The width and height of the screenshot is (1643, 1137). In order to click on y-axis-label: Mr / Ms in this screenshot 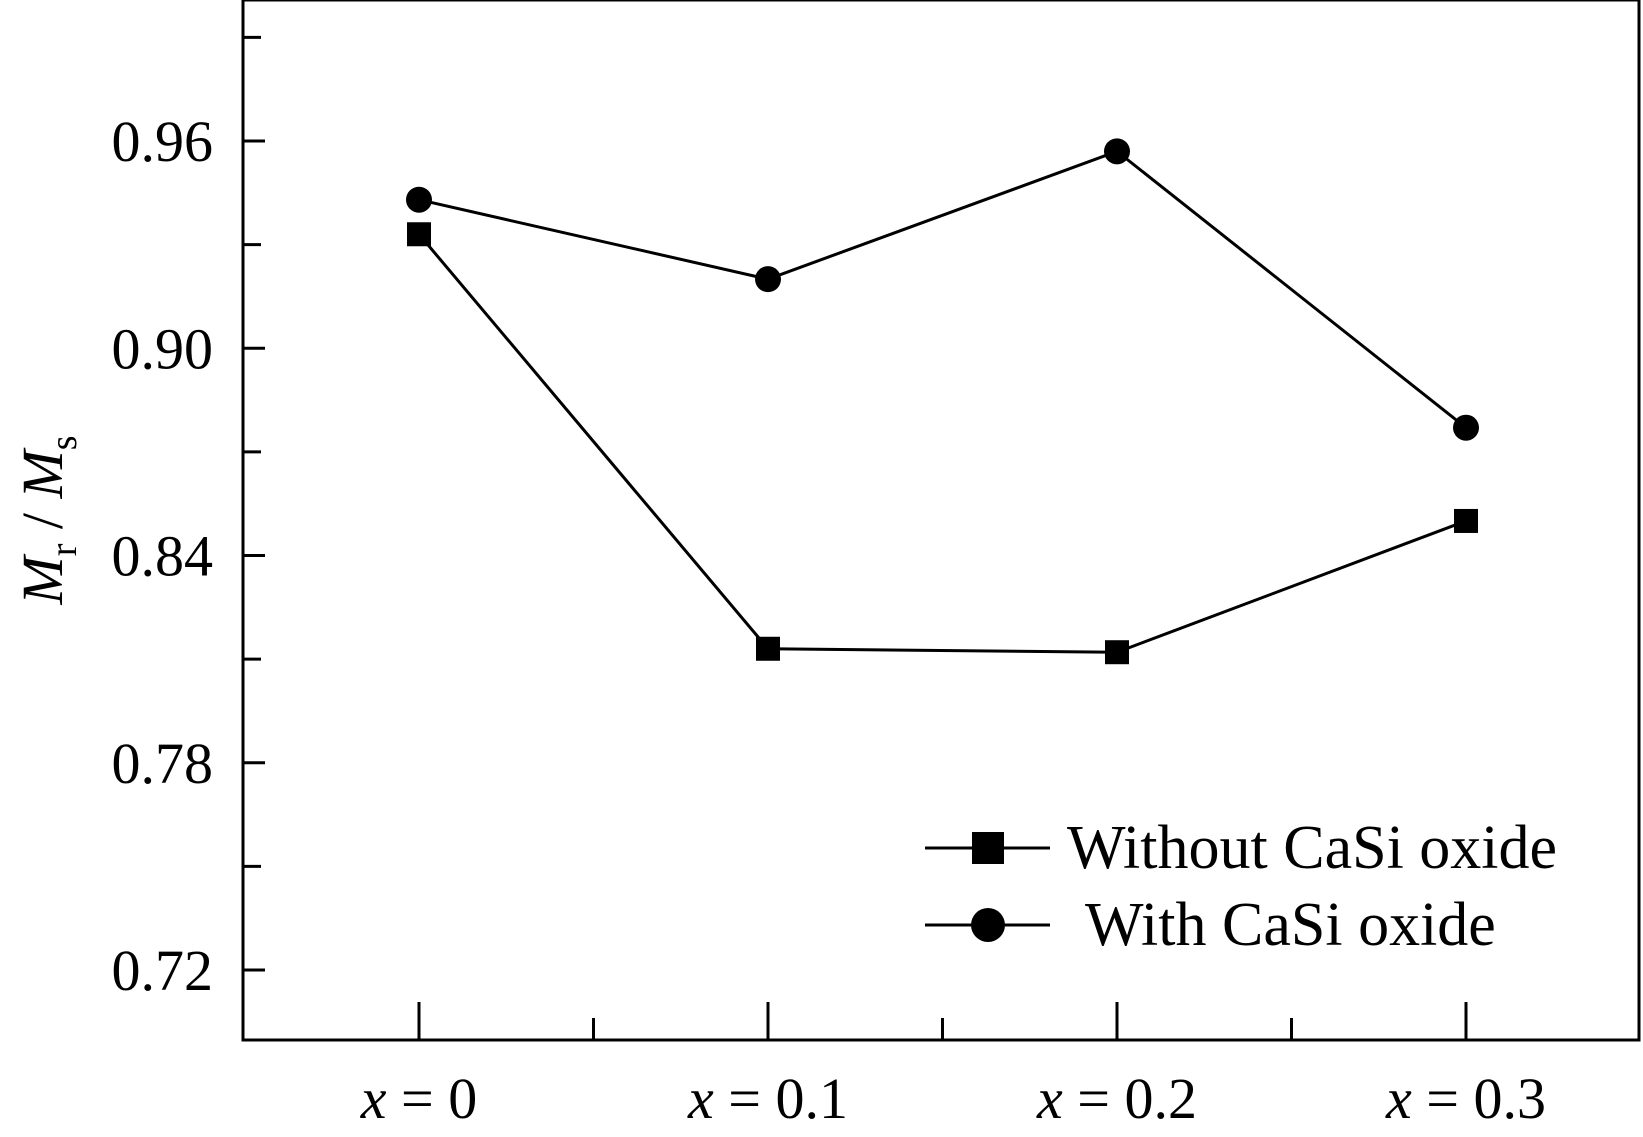, I will do `click(47, 520)`.